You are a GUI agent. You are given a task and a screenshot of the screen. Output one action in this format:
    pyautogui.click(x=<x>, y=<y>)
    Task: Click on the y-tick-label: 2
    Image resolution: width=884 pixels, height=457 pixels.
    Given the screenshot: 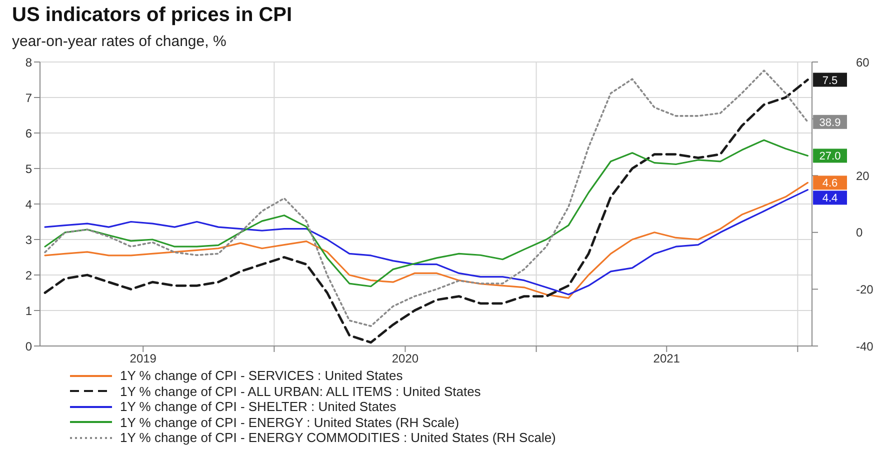 What is the action you would take?
    pyautogui.click(x=28, y=275)
    